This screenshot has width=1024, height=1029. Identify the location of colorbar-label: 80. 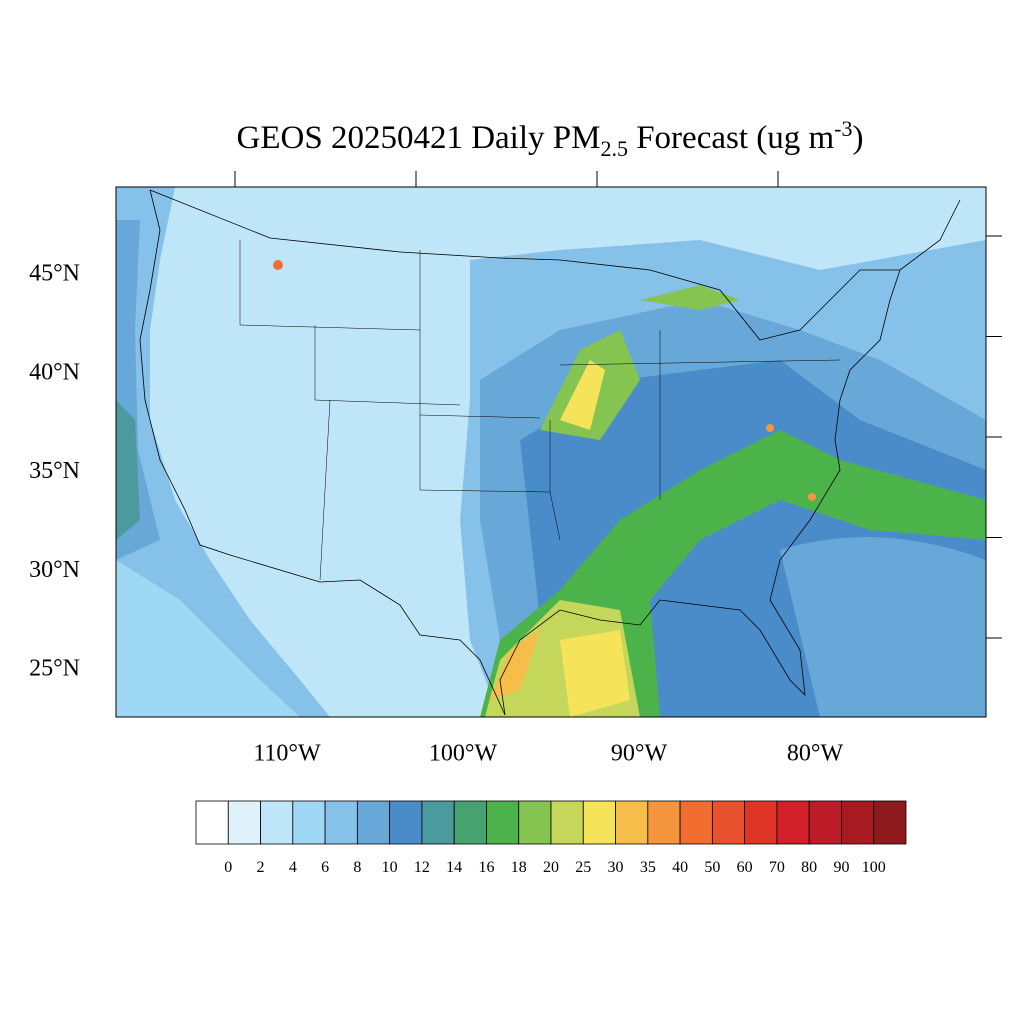
(809, 867).